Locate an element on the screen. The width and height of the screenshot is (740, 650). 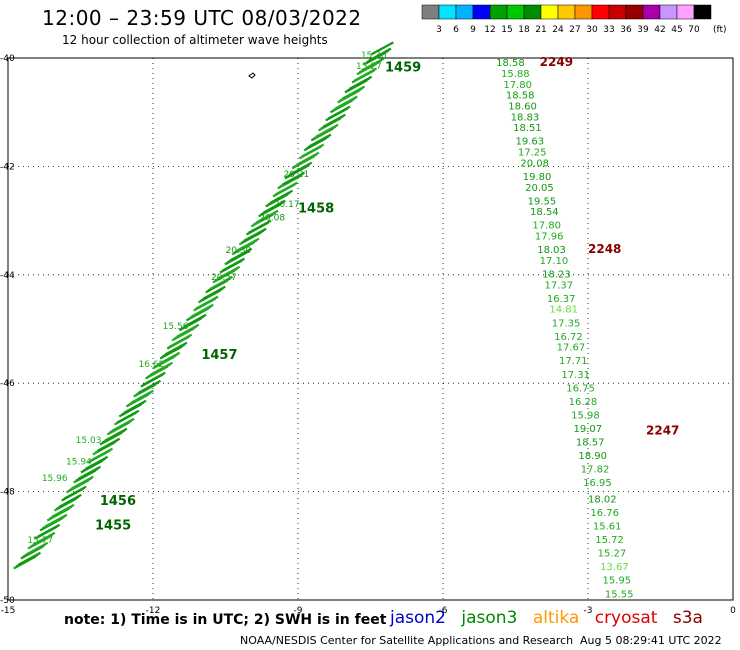
pass-time-label: 2247 is located at coordinates (662, 431).